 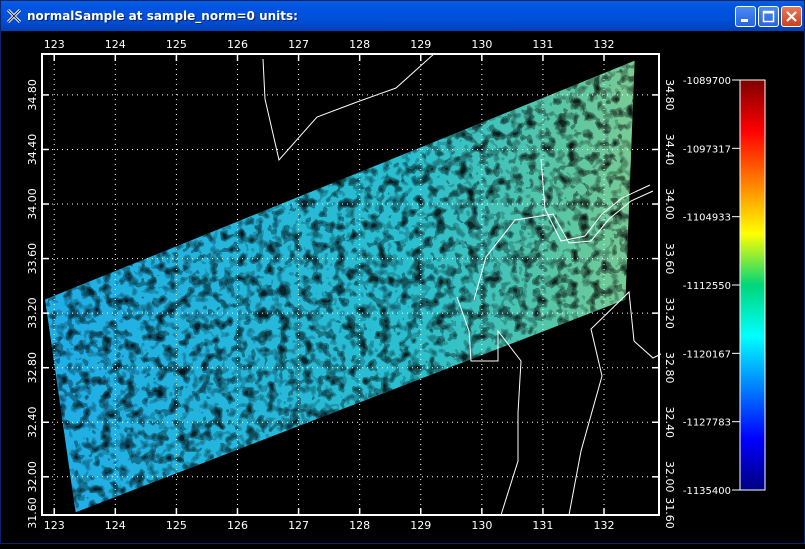 I want to click on x-window-icon, so click(x=14, y=16).